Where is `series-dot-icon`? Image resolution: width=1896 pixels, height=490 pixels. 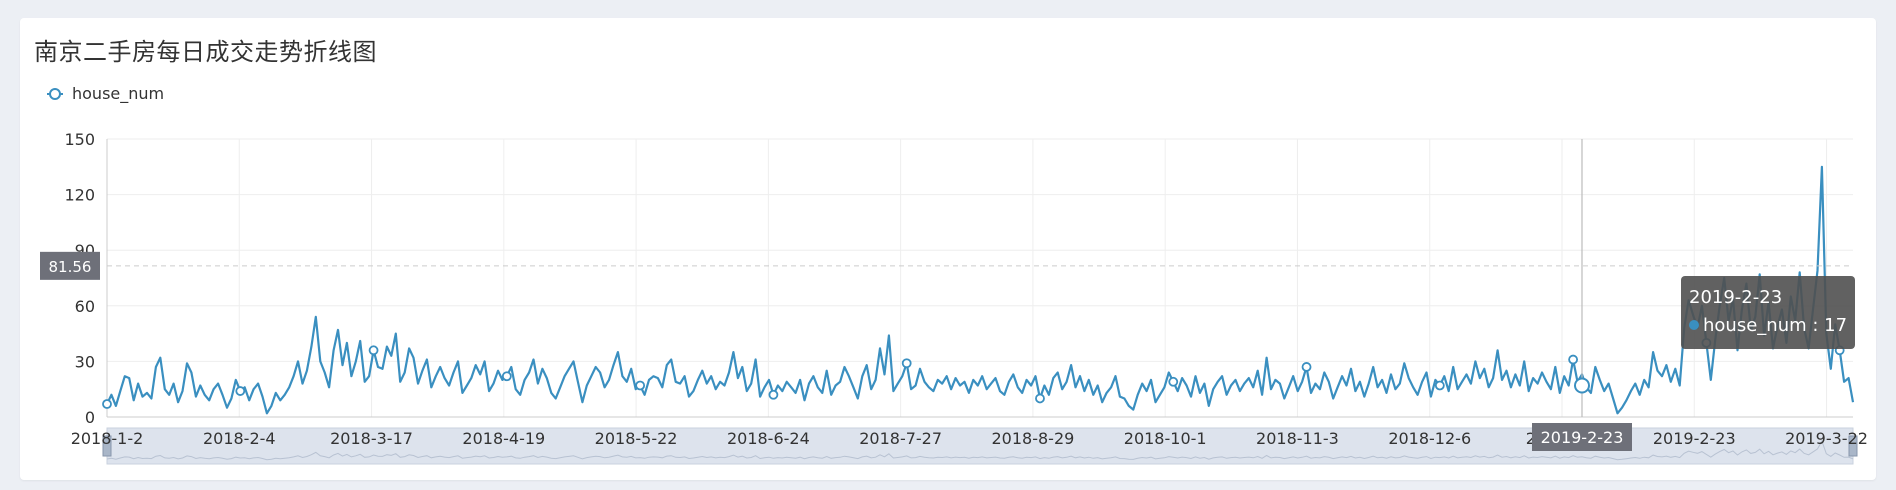
series-dot-icon is located at coordinates (1694, 325).